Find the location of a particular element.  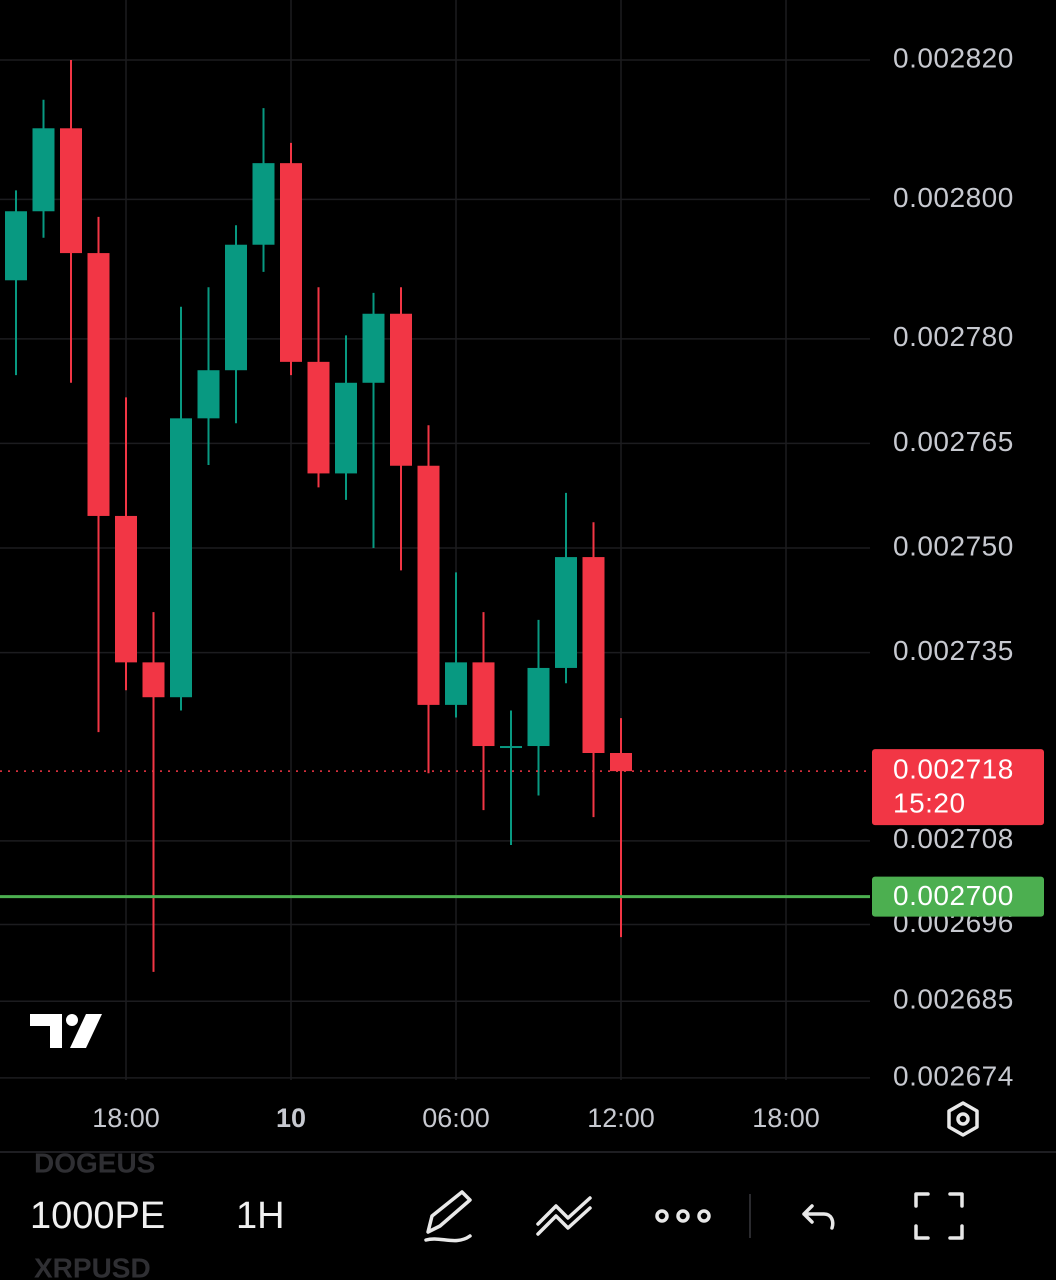

indicator-button is located at coordinates (564, 1216).